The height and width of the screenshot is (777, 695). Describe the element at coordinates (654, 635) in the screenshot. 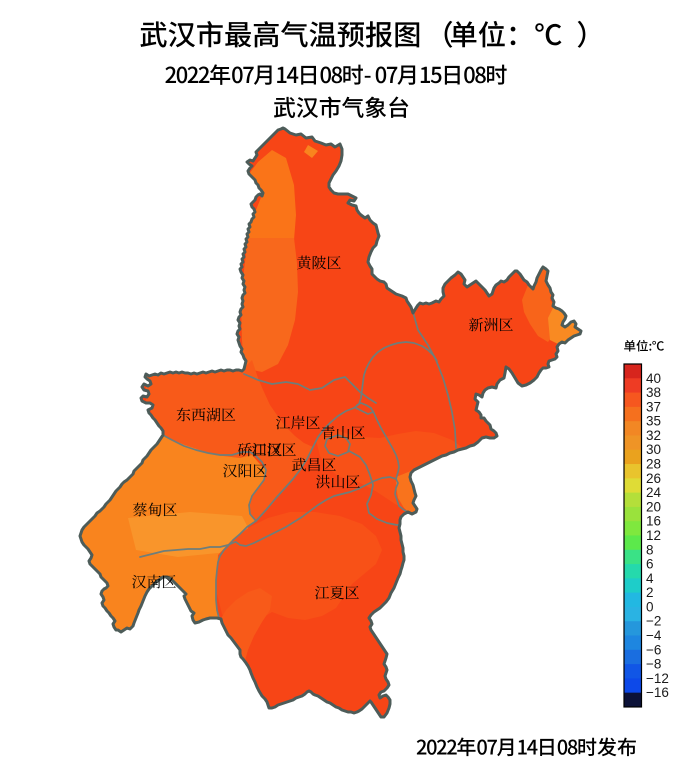

I see `svg-text: −4` at that location.